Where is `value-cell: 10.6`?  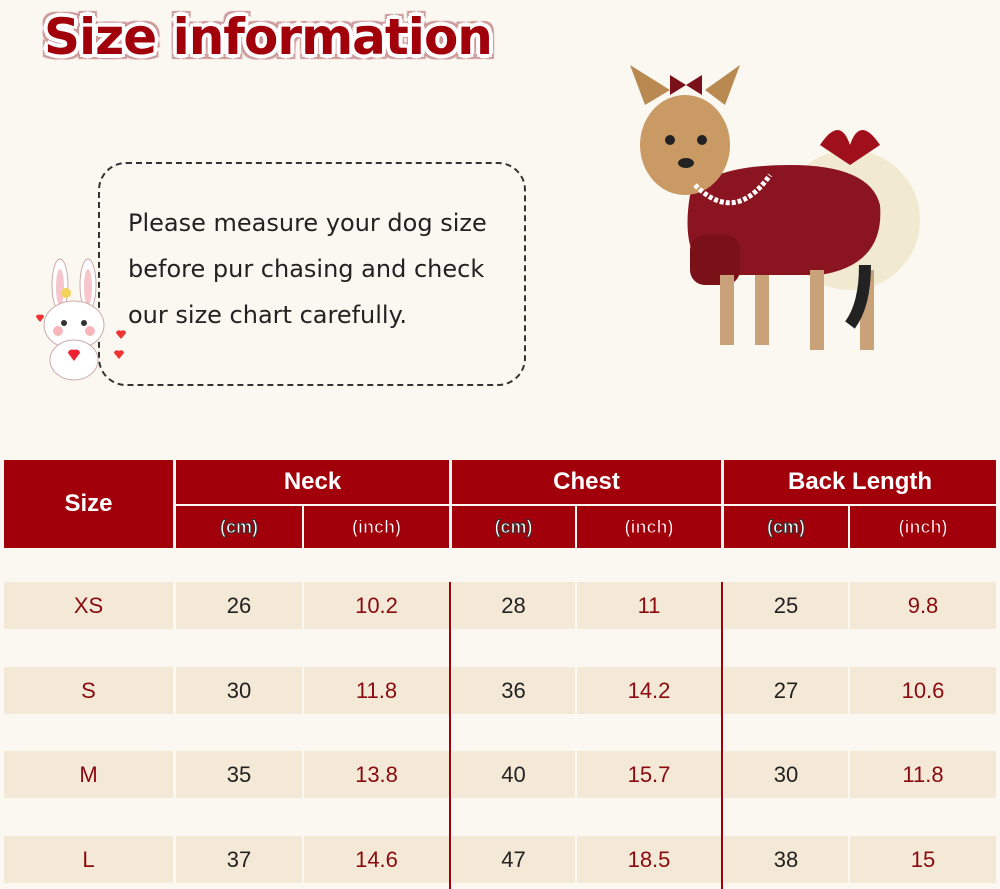
value-cell: 10.6 is located at coordinates (923, 690).